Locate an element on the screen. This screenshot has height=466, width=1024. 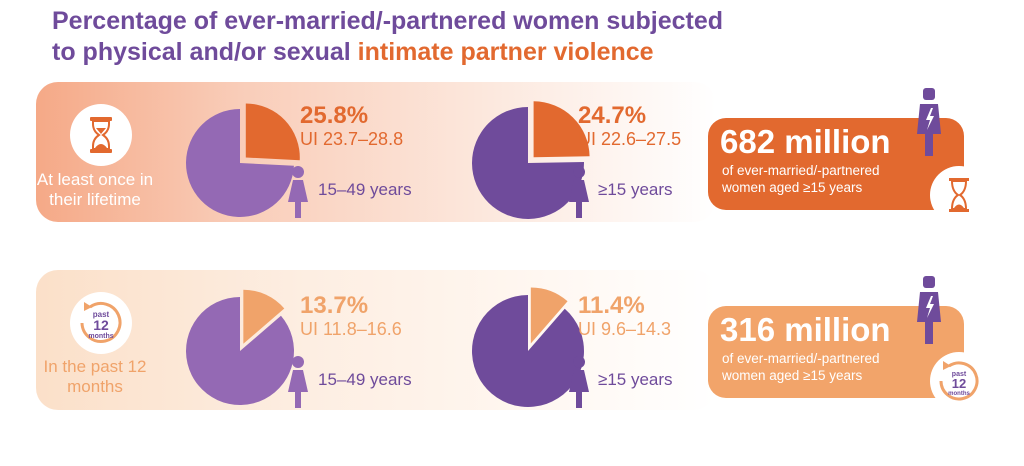
pie-past12-15-plus is located at coordinates (528, 347).